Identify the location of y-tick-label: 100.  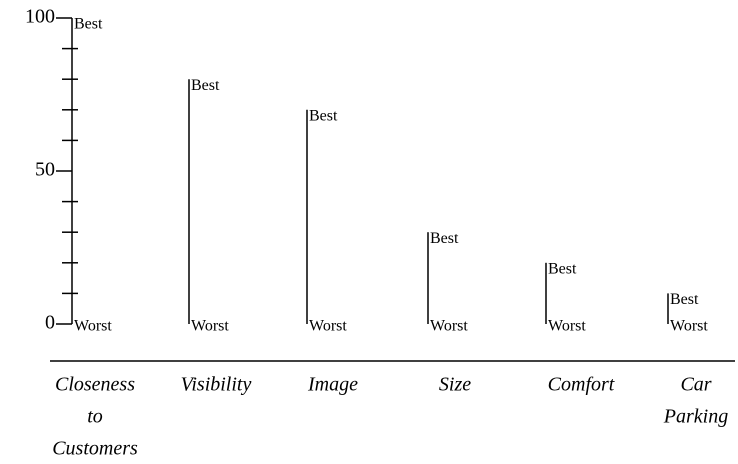
(40, 17).